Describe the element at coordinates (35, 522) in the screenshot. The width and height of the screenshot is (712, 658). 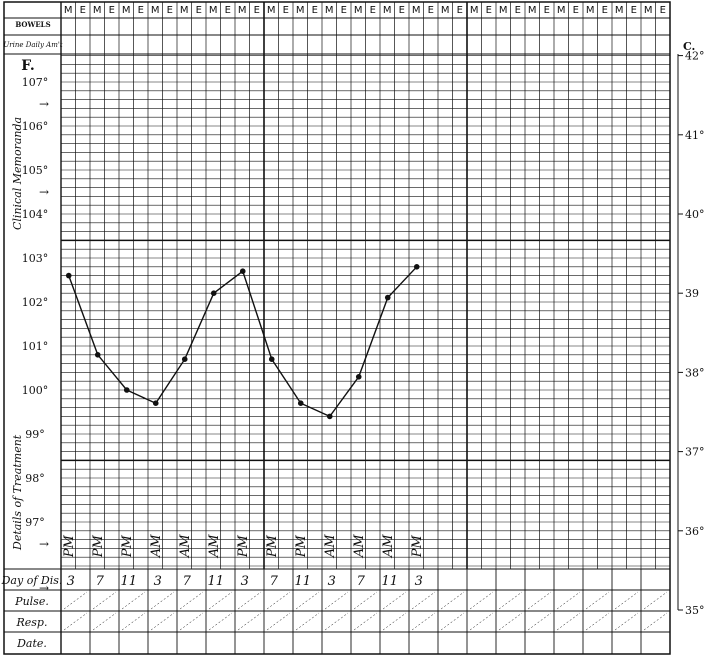
I see `y-tick-label: 97°` at that location.